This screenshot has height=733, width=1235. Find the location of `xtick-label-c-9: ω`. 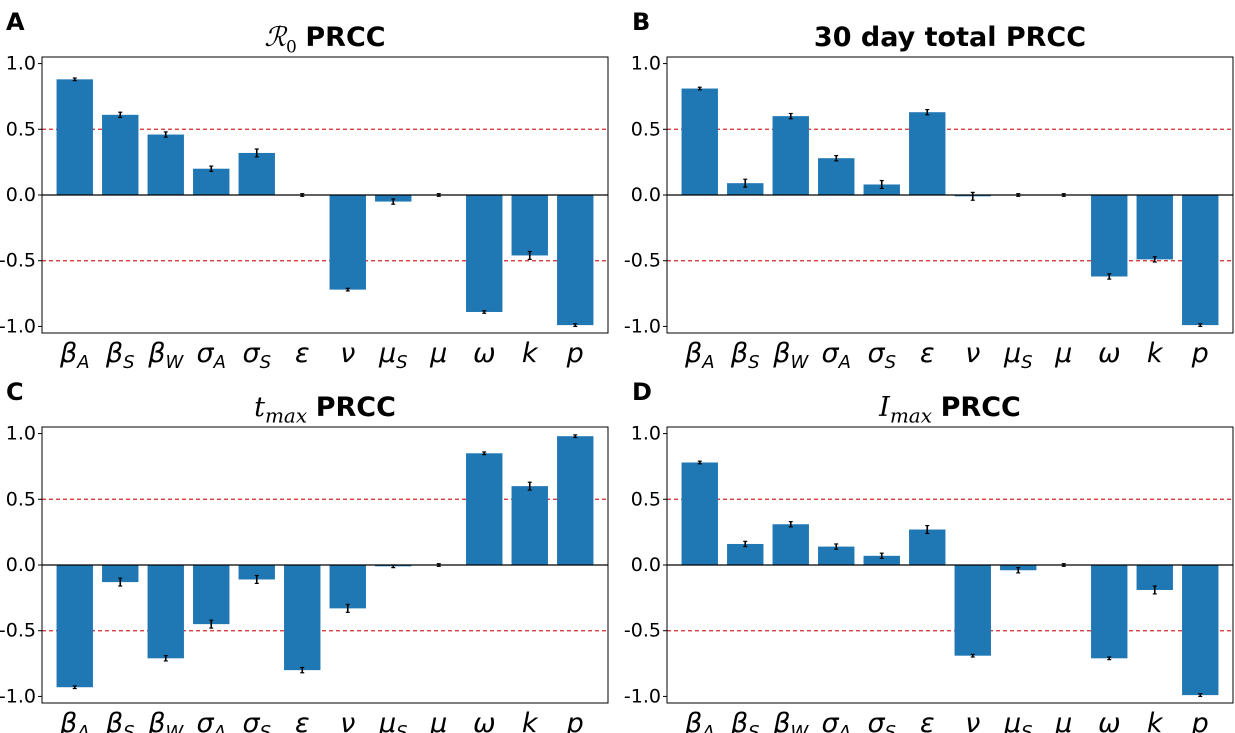

xtick-label-c-9: ω is located at coordinates (484, 720).